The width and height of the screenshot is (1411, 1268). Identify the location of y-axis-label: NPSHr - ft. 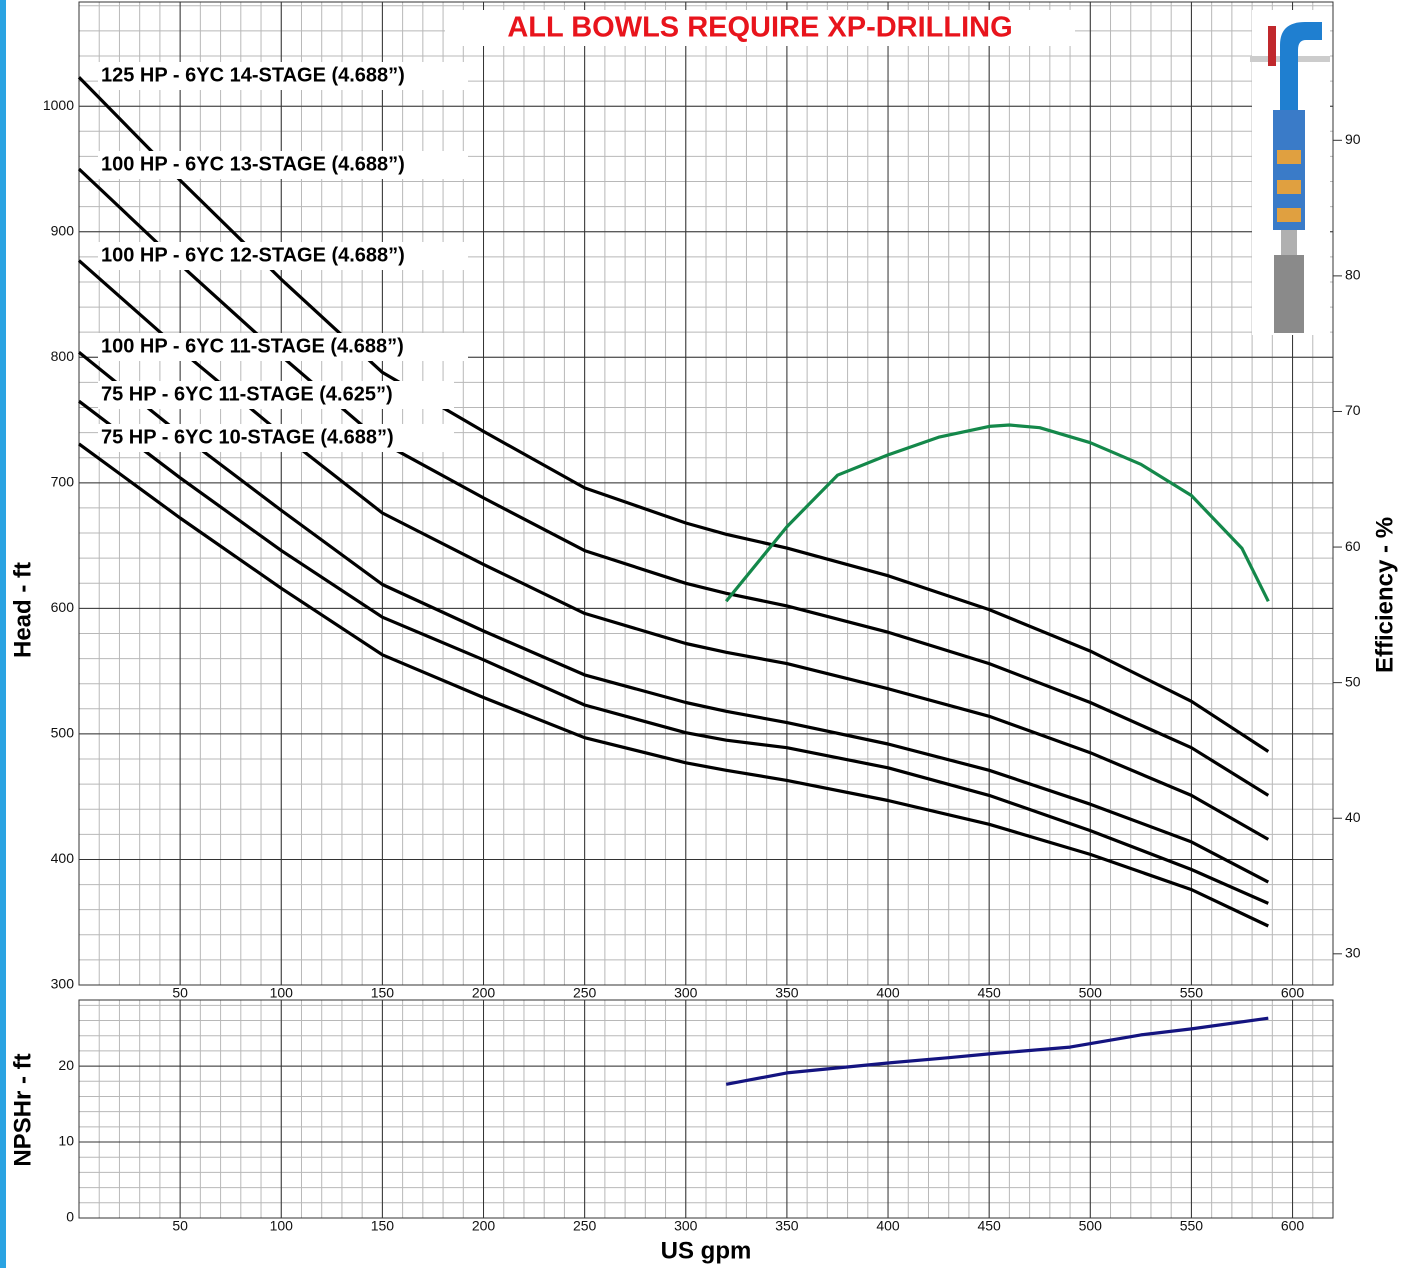
(22, 1109).